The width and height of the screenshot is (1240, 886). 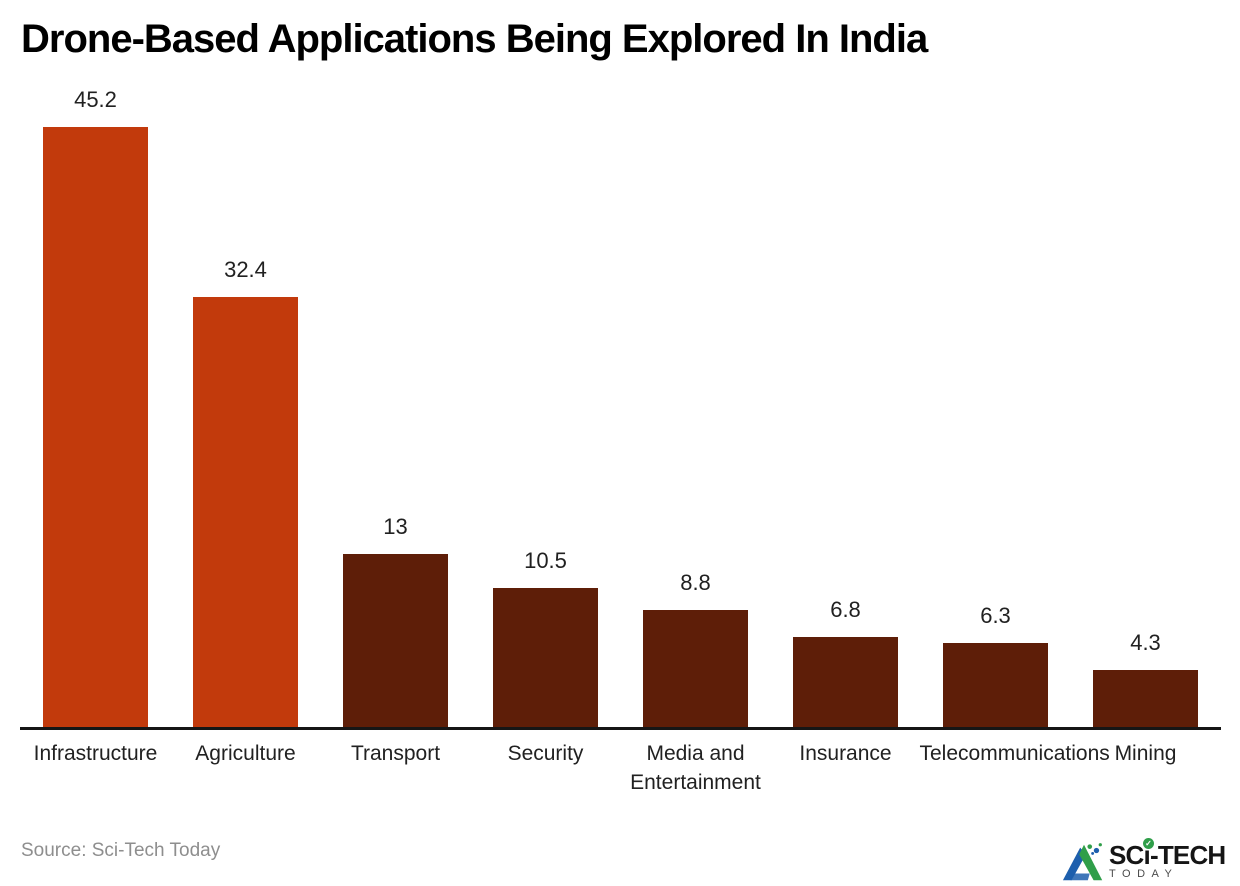 I want to click on scitech-logo-name: SCı ✓ -TECH, so click(x=1167, y=854).